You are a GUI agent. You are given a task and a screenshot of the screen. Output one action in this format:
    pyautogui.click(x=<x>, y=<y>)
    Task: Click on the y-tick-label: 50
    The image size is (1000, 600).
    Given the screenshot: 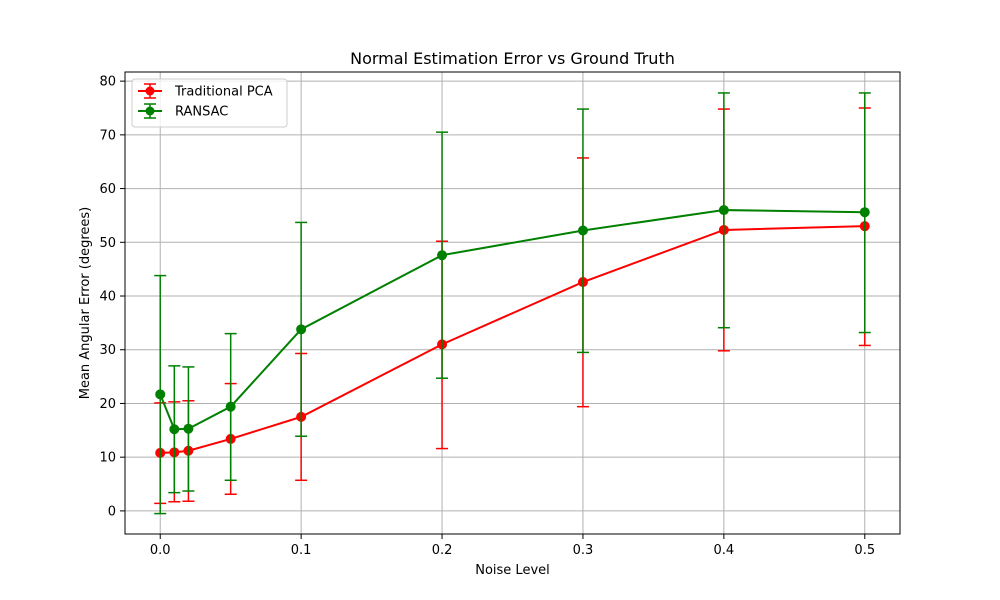 What is the action you would take?
    pyautogui.click(x=107, y=243)
    